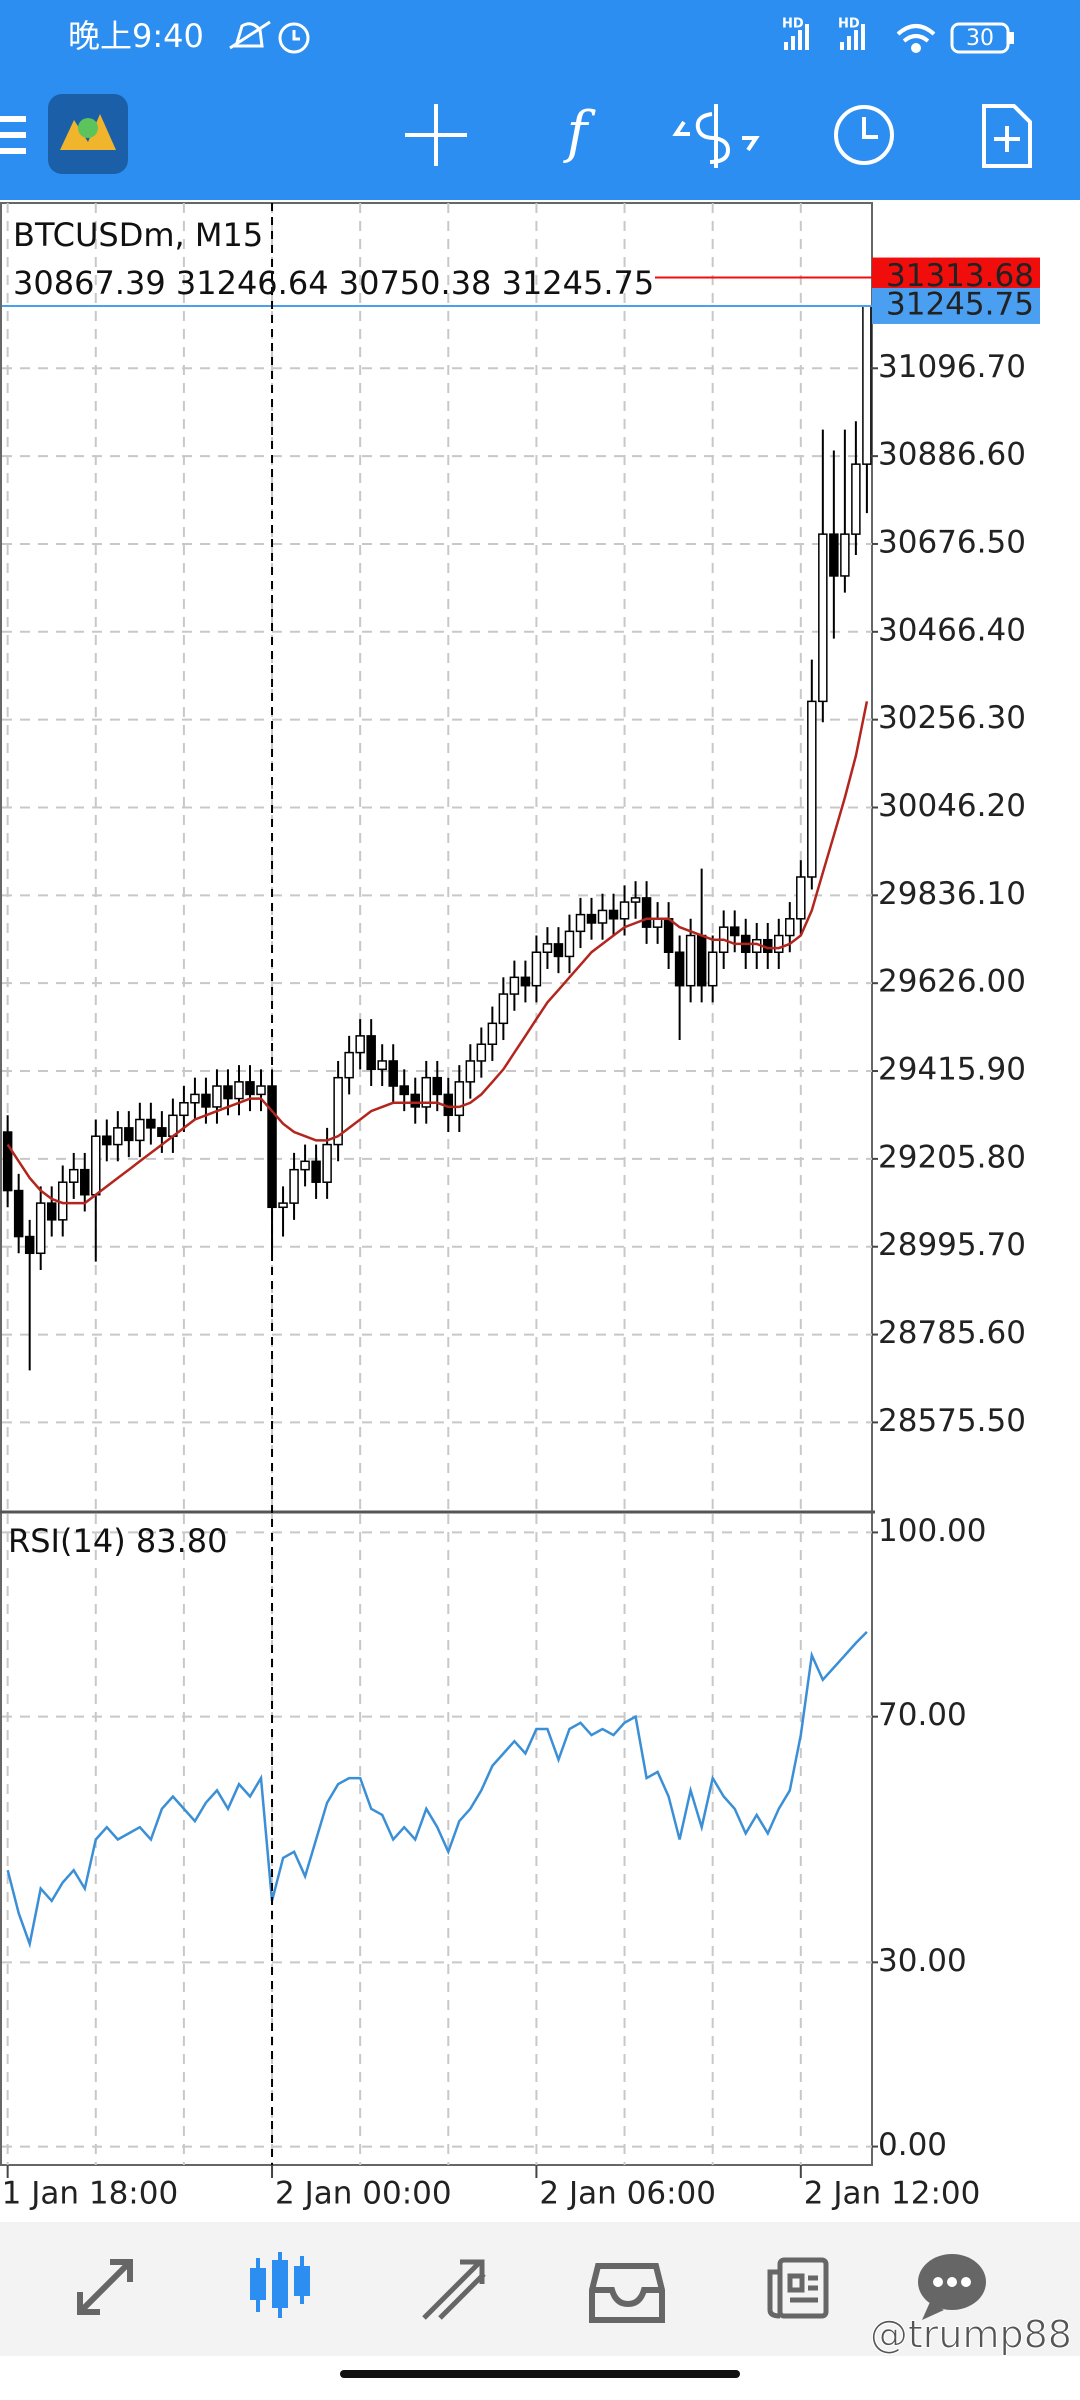 This screenshot has width=1080, height=2400. I want to click on x-tick-label: 2 Jan 12:00, so click(892, 2194).